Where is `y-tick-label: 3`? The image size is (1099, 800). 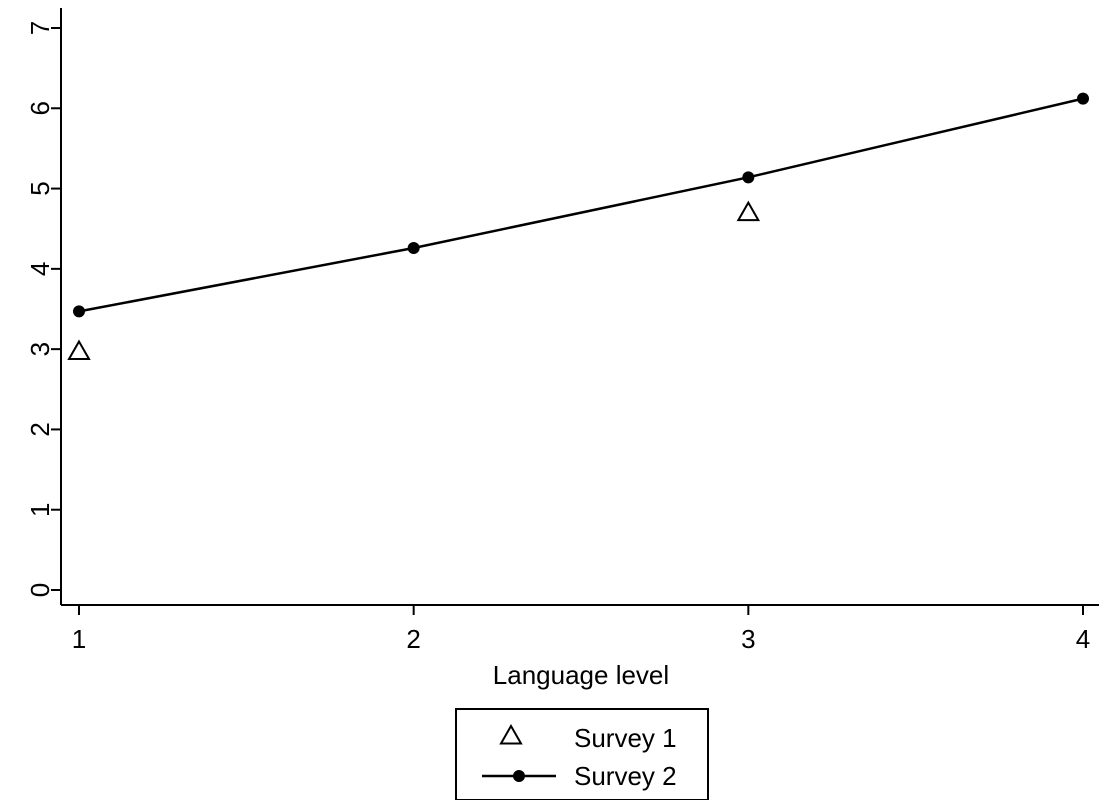
y-tick-label: 3 is located at coordinates (40, 349).